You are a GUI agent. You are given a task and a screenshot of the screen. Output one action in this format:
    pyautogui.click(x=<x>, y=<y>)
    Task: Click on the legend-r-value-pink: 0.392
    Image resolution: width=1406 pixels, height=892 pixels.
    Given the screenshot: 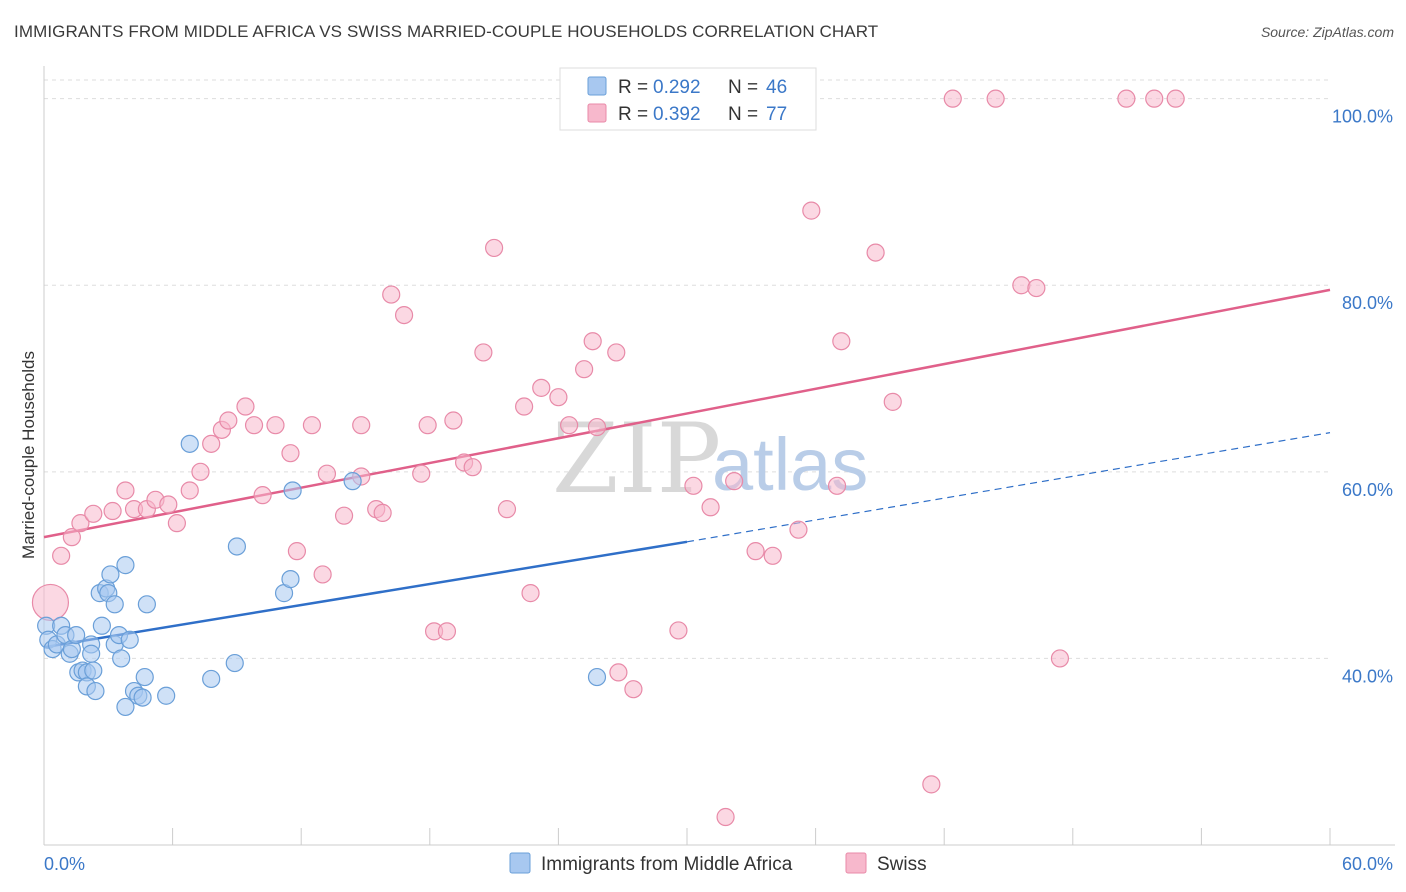 What is the action you would take?
    pyautogui.click(x=677, y=114)
    